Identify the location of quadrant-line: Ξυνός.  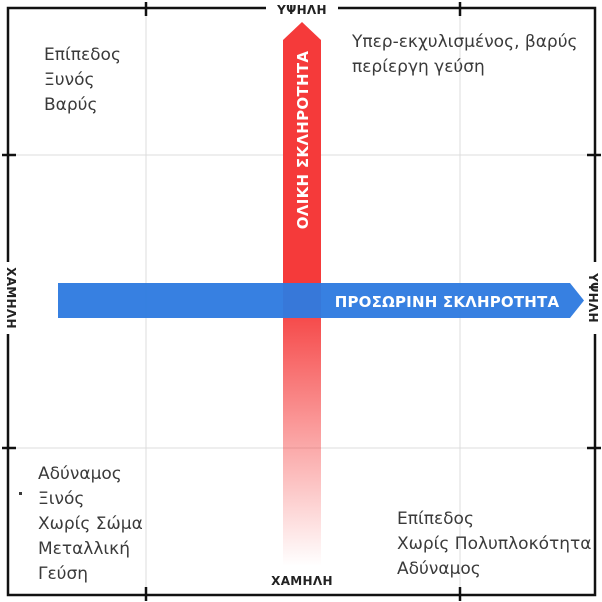
(69, 80).